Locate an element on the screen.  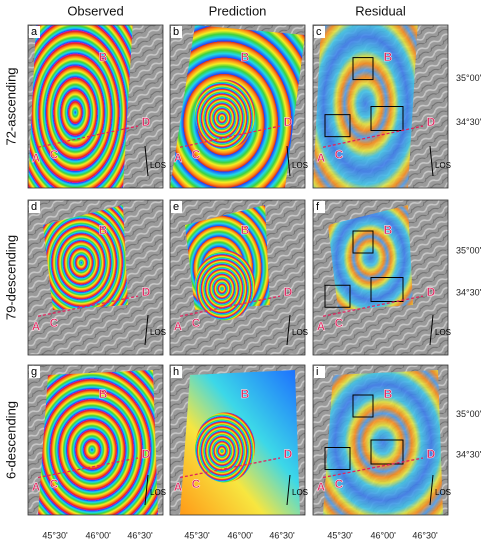
panel-letter: f is located at coordinates (318, 207).